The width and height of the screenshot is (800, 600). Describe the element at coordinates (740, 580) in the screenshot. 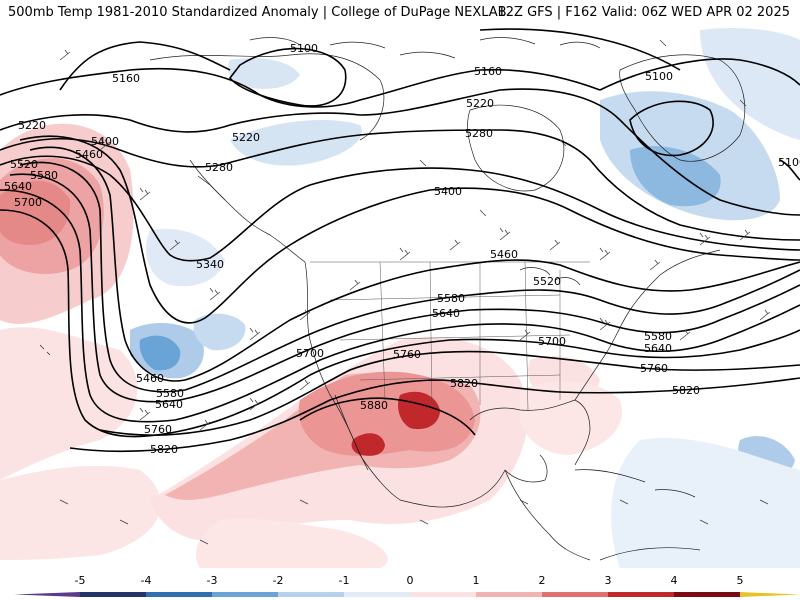

I see `colorbar-tick-label: 5` at that location.